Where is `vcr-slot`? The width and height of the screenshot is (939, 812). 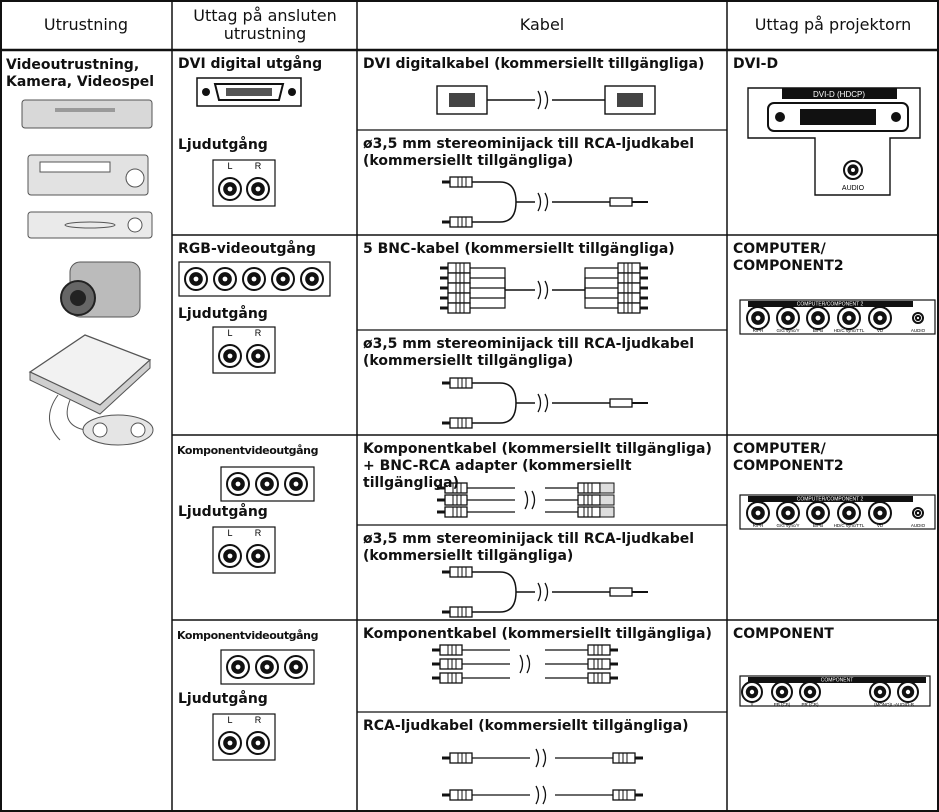
vcr-slot is located at coordinates (75, 167).